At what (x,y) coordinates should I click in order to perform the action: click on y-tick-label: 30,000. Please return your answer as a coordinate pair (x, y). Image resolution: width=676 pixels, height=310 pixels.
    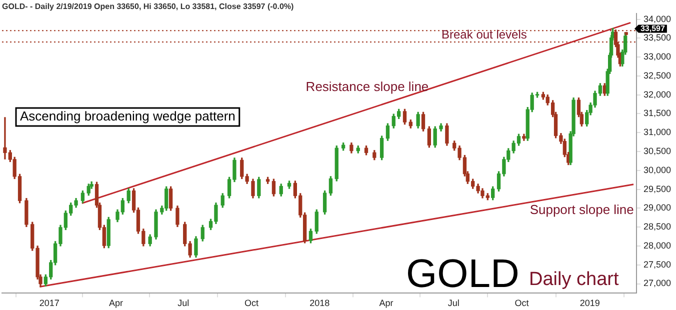
    Looking at the image, I should click on (657, 169).